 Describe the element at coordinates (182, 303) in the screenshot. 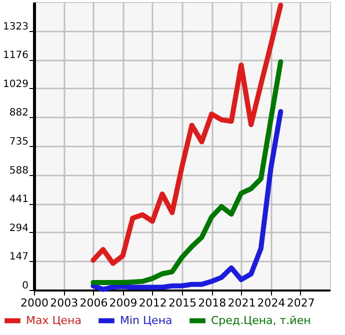

I see `x-tick-label: 2015` at that location.